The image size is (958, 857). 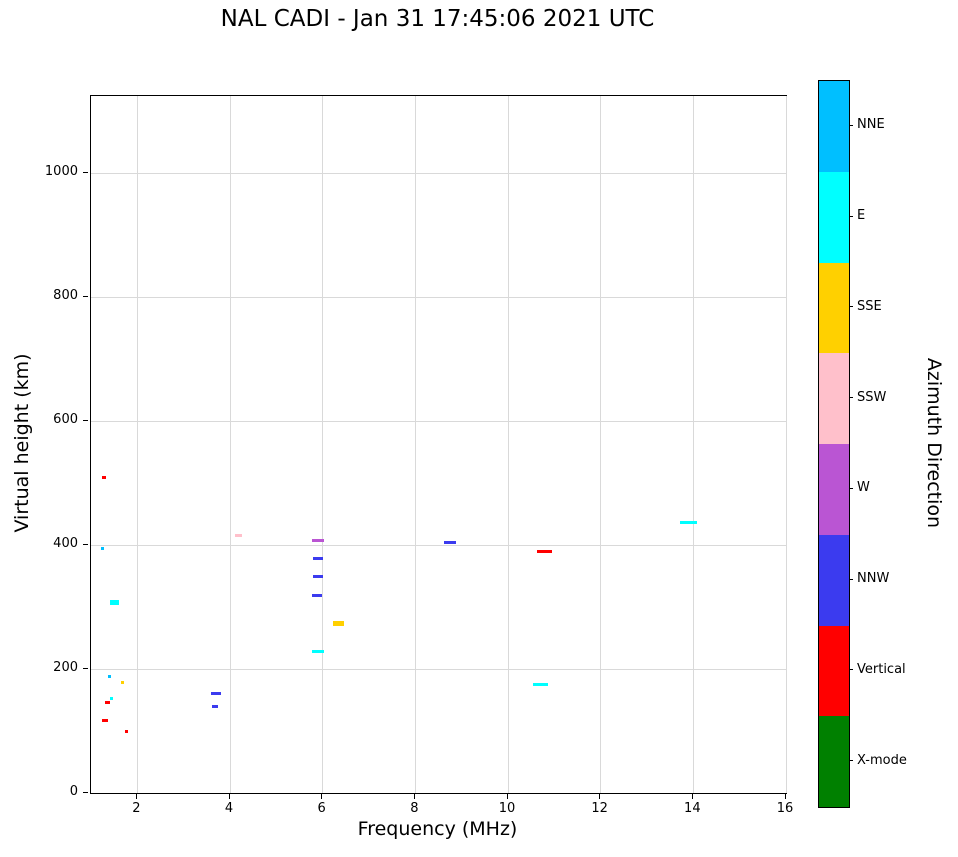 I want to click on x-tick-label: 16, so click(x=785, y=808).